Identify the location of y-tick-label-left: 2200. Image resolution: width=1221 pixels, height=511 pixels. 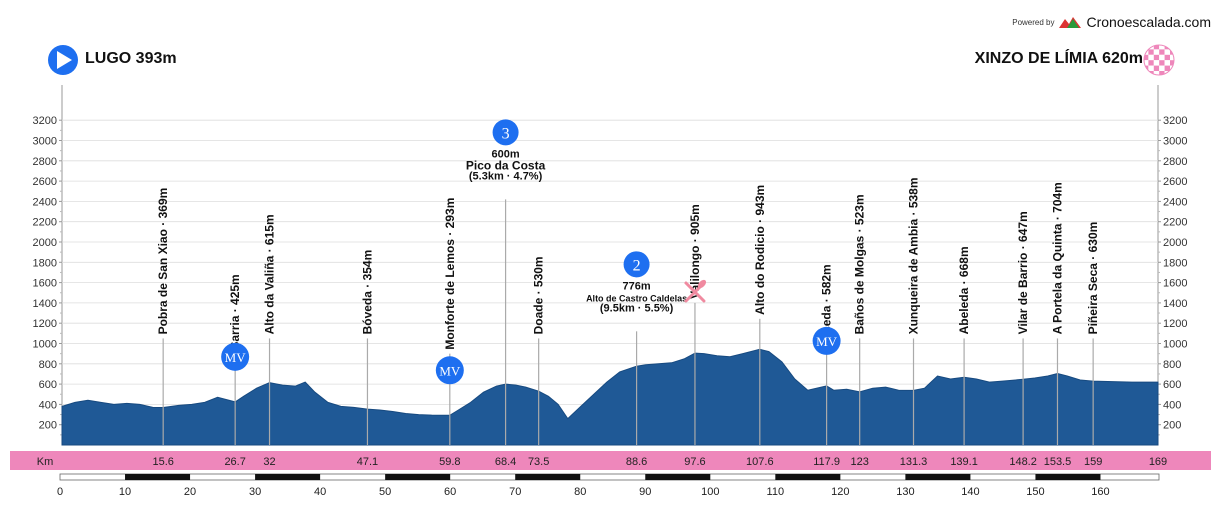
(45, 223).